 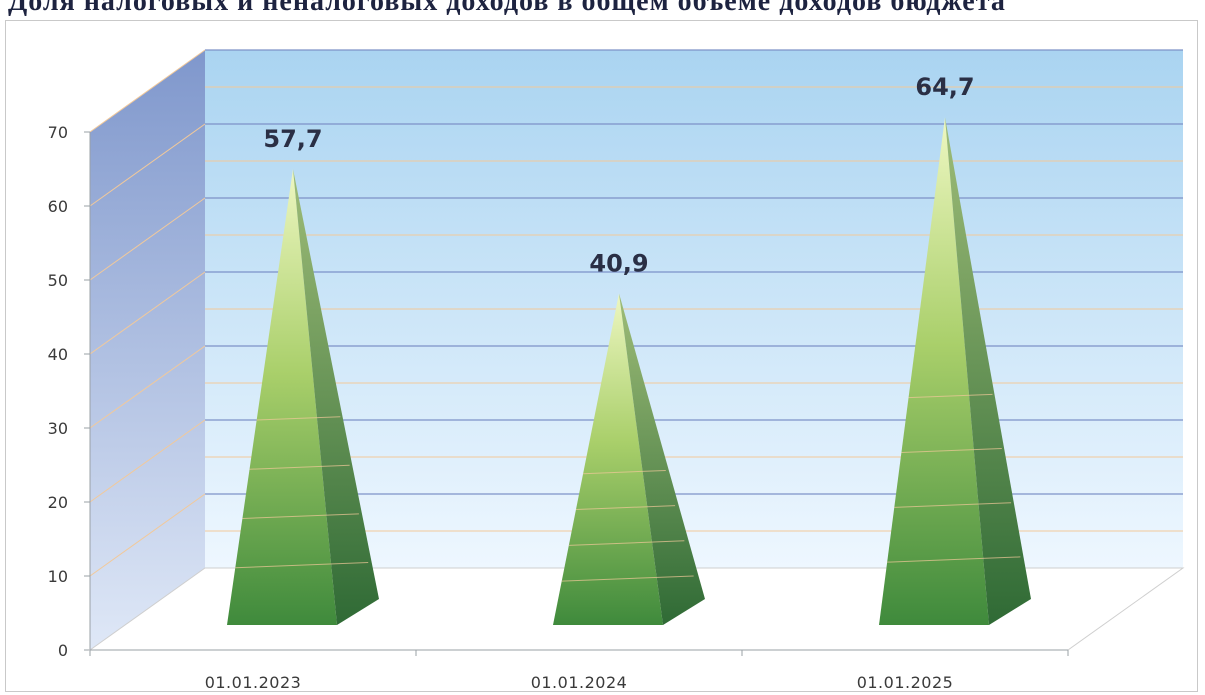 What do you see at coordinates (58, 280) in the screenshot?
I see `y-tick-label: 50` at bounding box center [58, 280].